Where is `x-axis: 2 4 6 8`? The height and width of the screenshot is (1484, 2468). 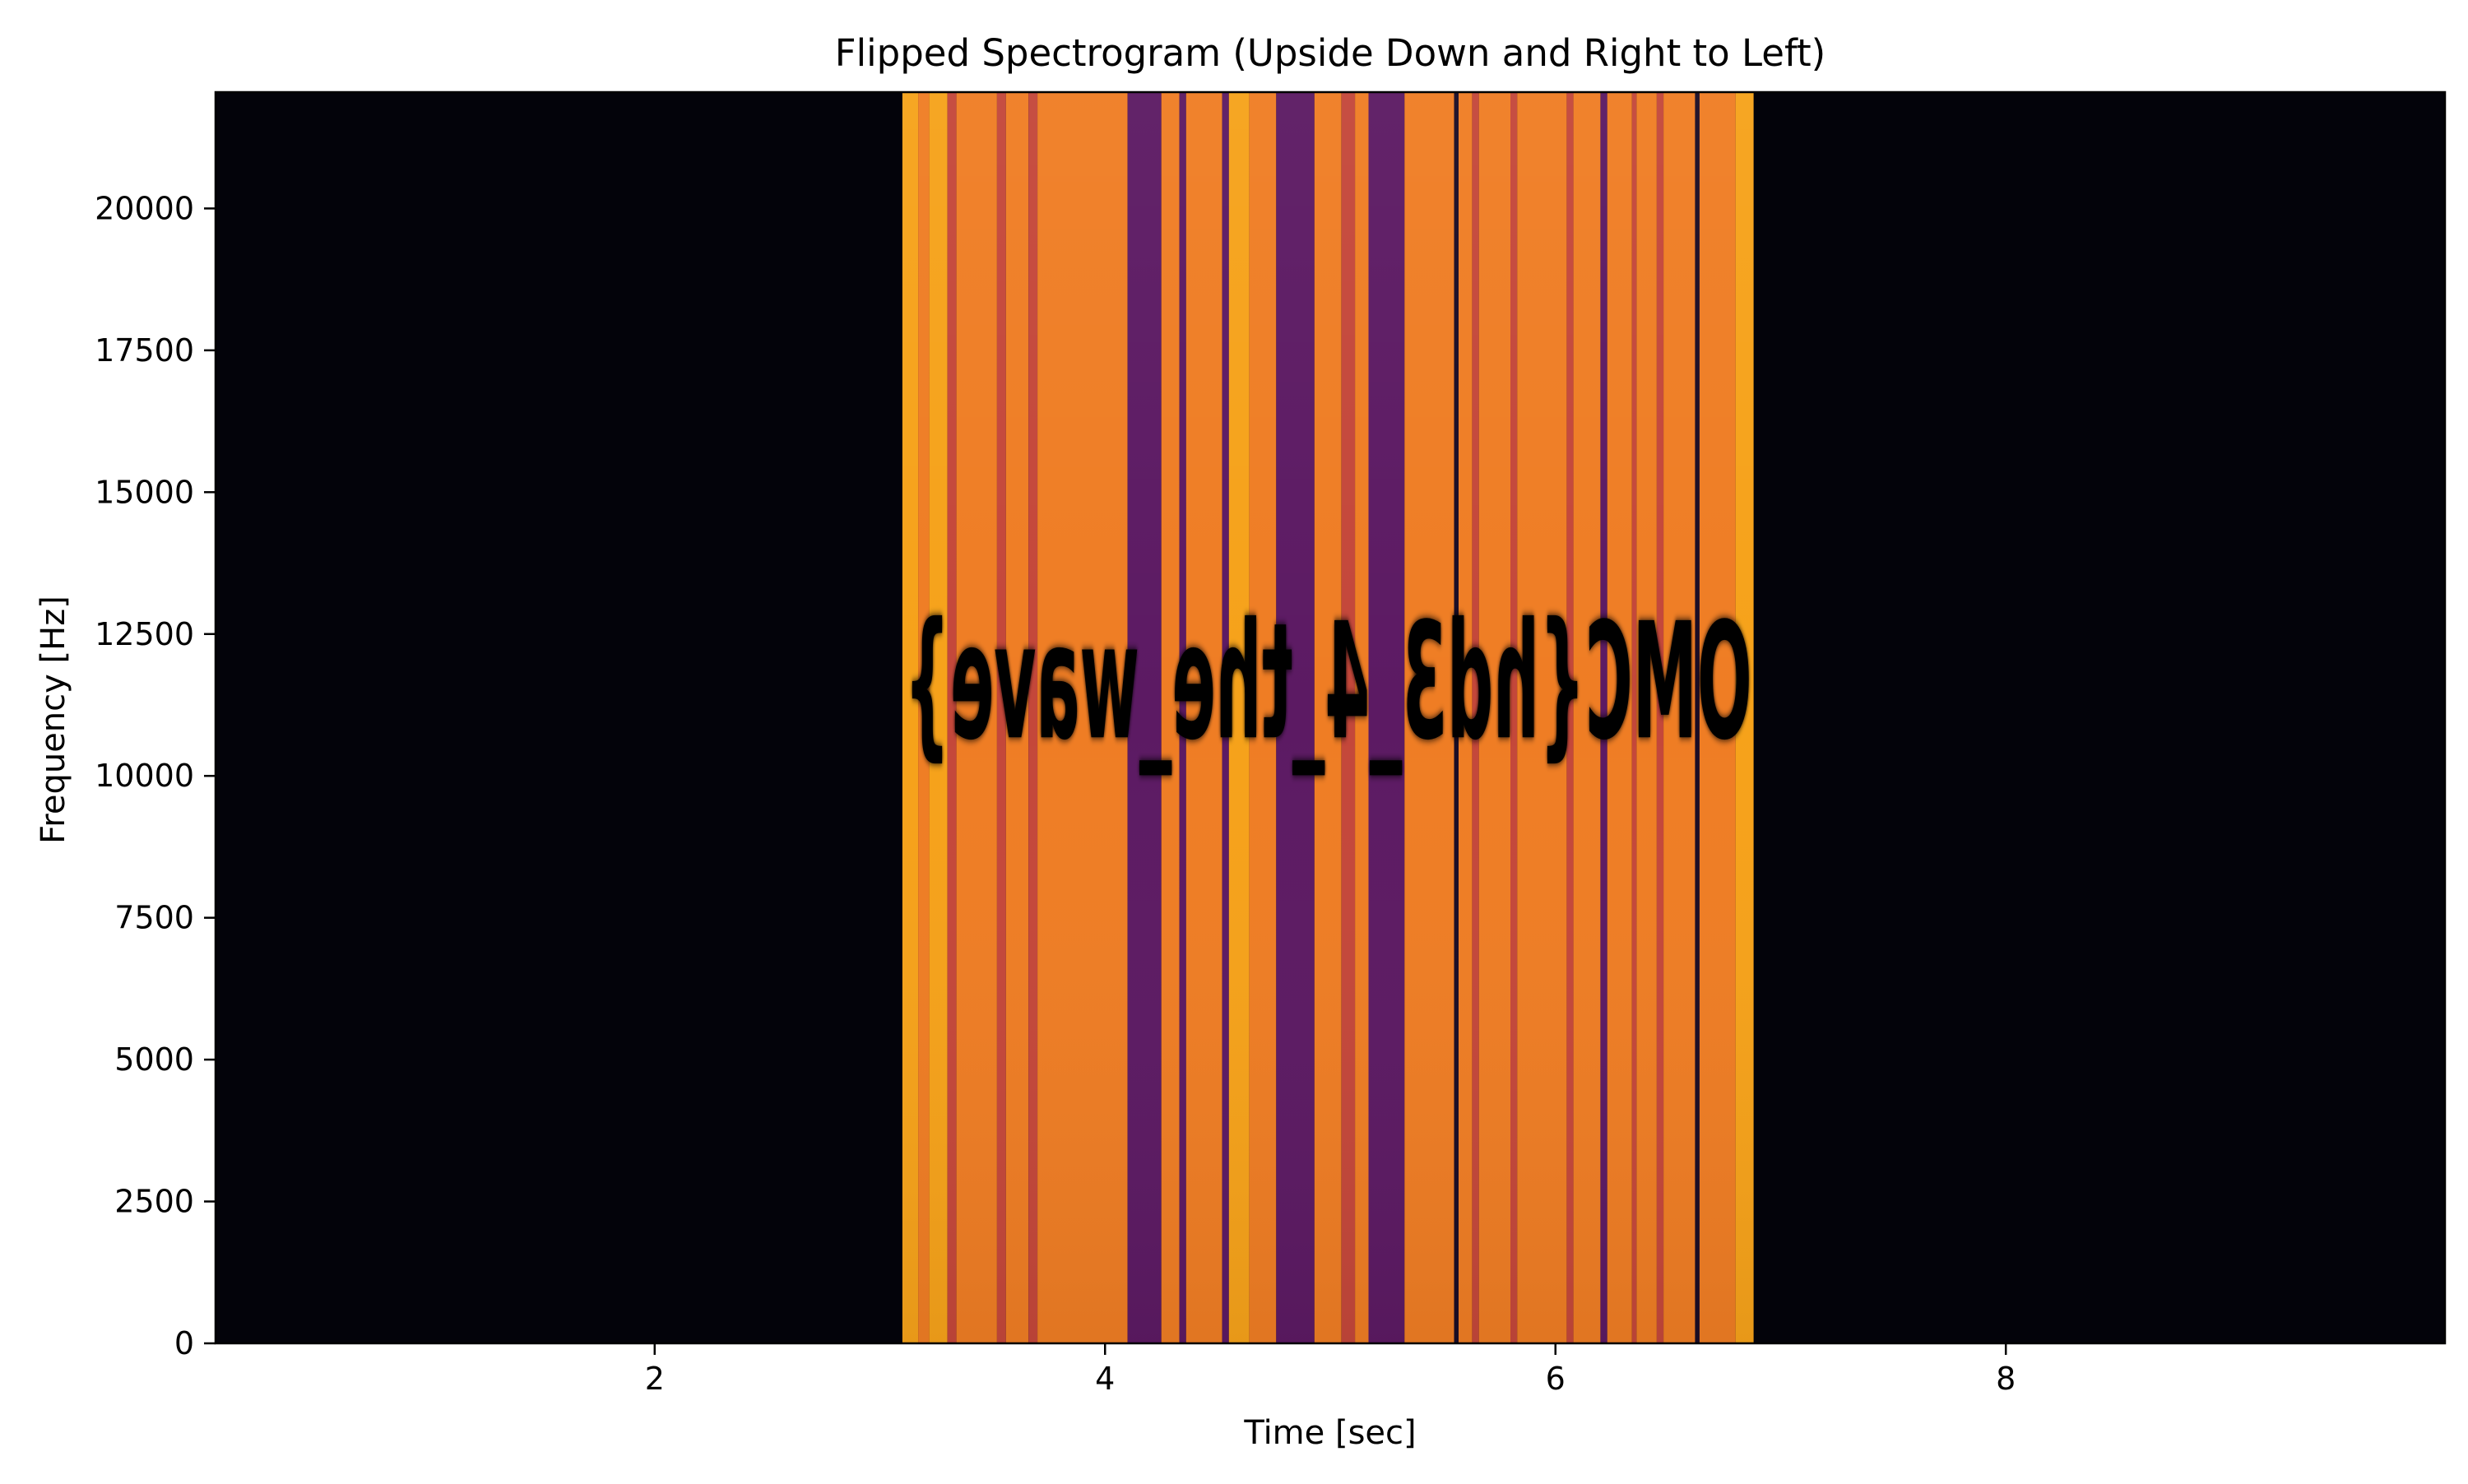 x-axis: 2 4 6 8 is located at coordinates (1330, 1370).